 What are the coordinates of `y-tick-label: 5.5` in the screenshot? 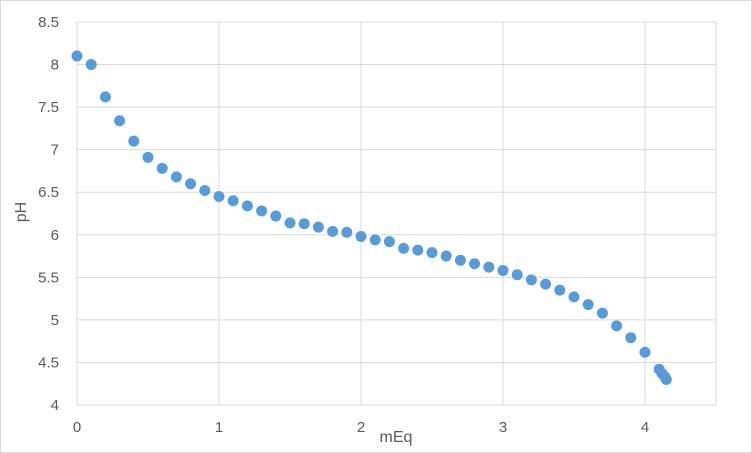 It's located at (48, 277).